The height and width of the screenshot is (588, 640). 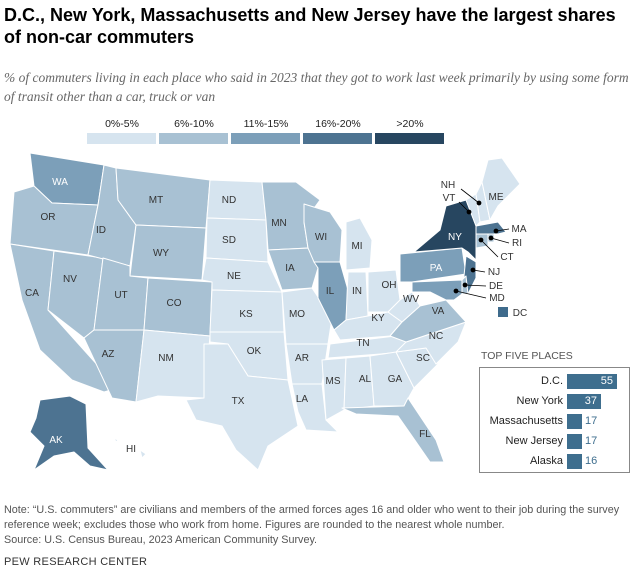 What do you see at coordinates (526, 421) in the screenshot?
I see `top-five-name: Massachusetts` at bounding box center [526, 421].